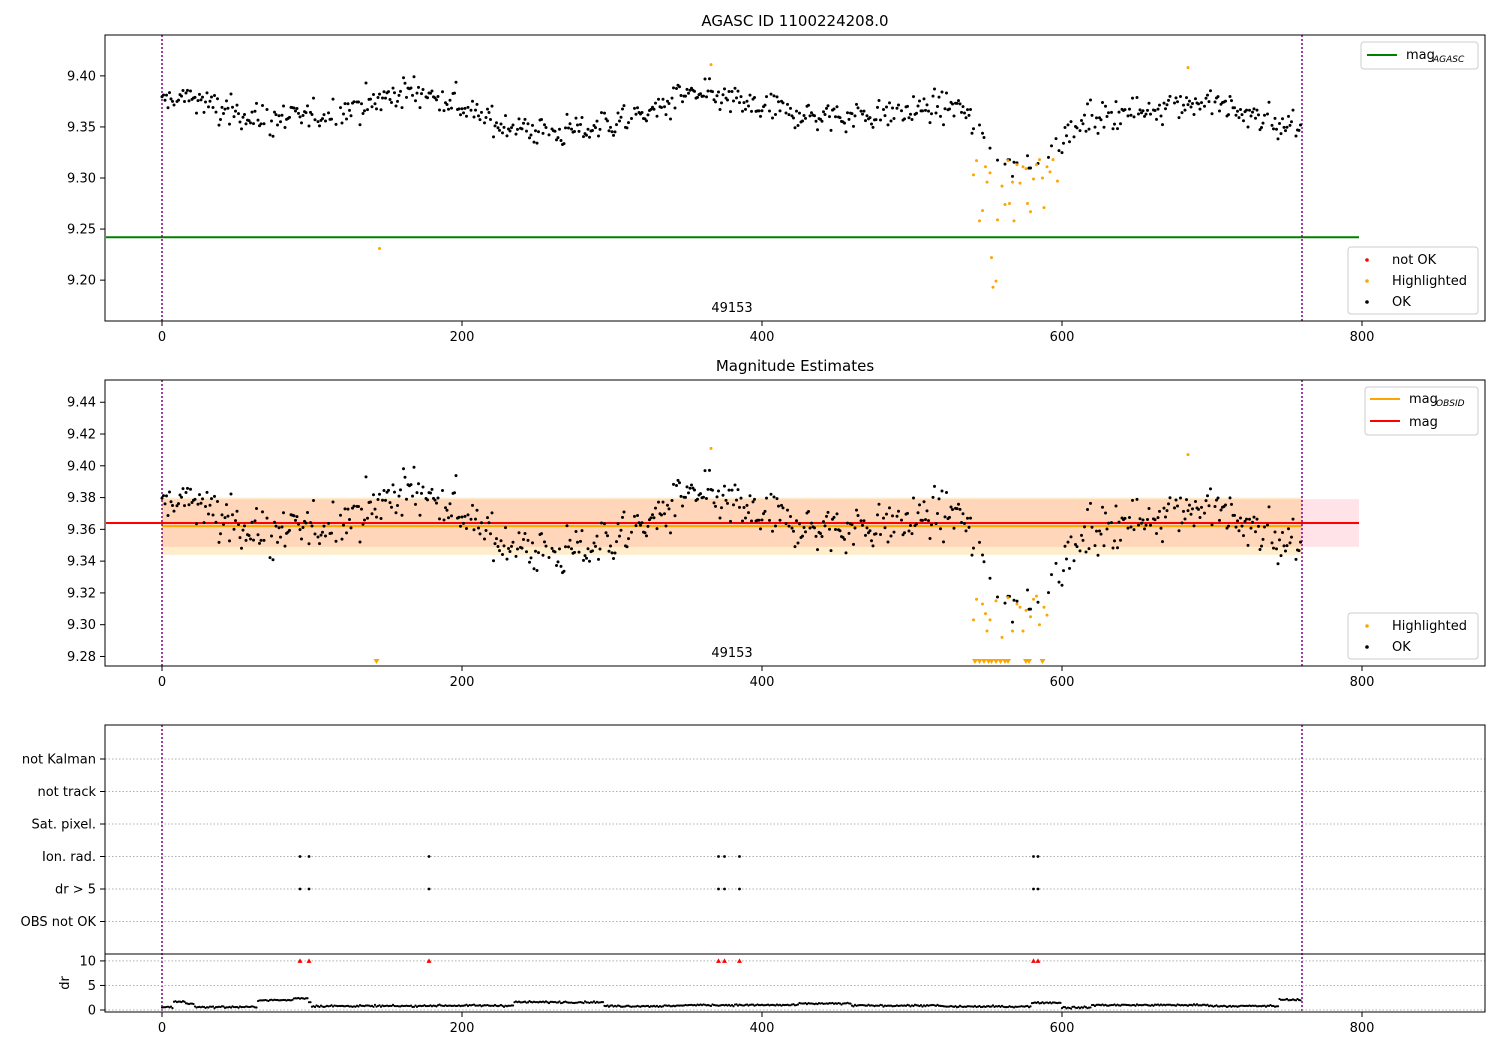 Image resolution: width=1500 pixels, height=1050 pixels. What do you see at coordinates (81, 530) in the screenshot?
I see `y-tick-label: 9.36` at bounding box center [81, 530].